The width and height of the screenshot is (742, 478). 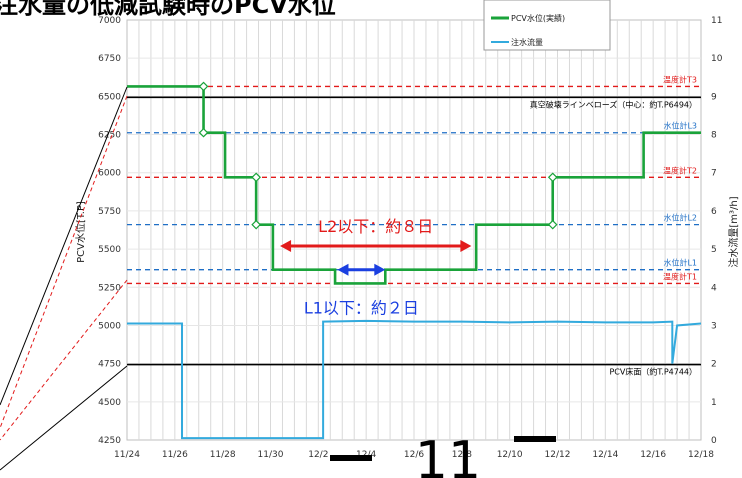 I want to click on annotations: L2以下：約８日 L1以下：約２日, so click(x=376, y=267).